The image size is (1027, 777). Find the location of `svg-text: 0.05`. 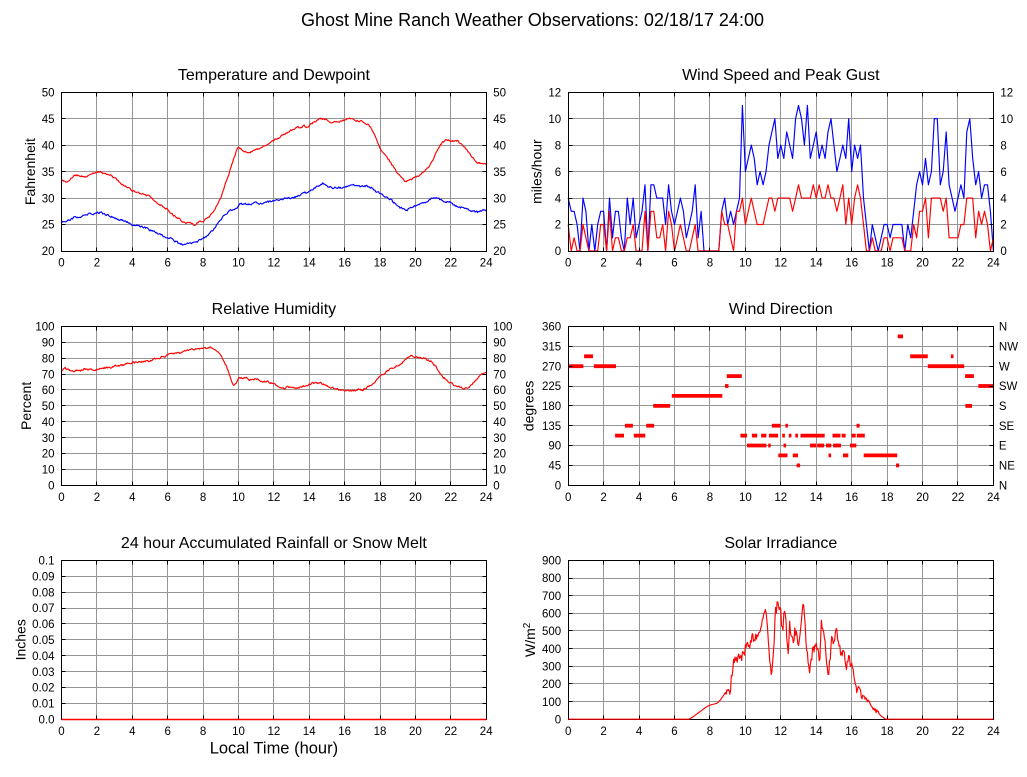

svg-text: 0.05 is located at coordinates (43, 641).